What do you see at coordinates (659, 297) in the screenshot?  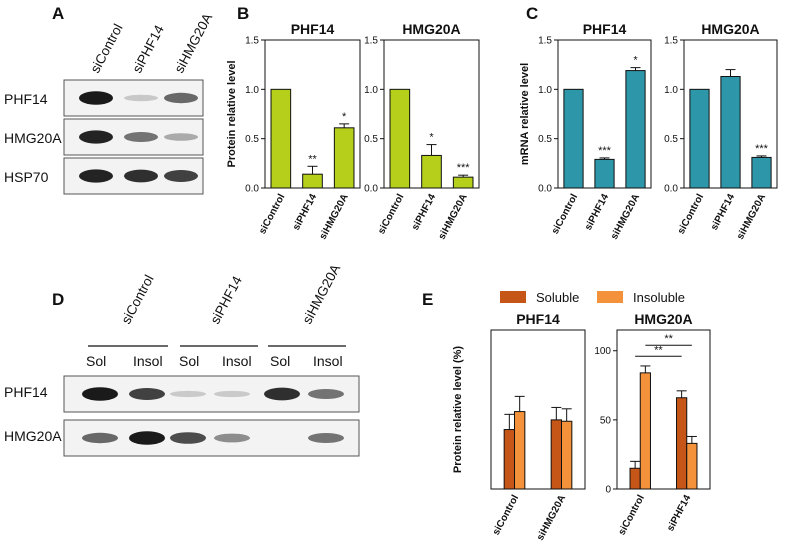 I see `legend-label-insoluble: Insoluble` at bounding box center [659, 297].